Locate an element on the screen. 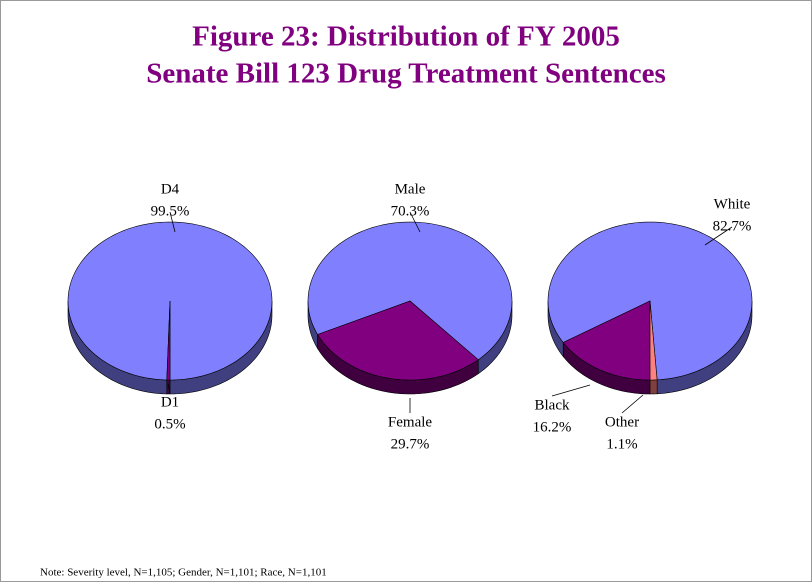 The width and height of the screenshot is (812, 582). slice-label: D1 is located at coordinates (170, 402).